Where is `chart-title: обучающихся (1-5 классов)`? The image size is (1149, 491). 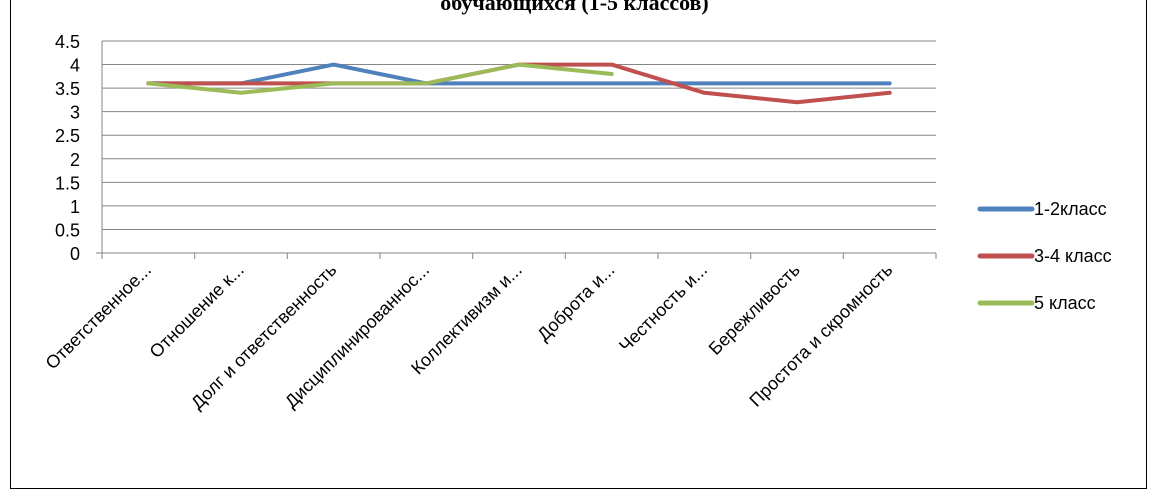 chart-title: обучающихся (1-5 классов) is located at coordinates (574, 7).